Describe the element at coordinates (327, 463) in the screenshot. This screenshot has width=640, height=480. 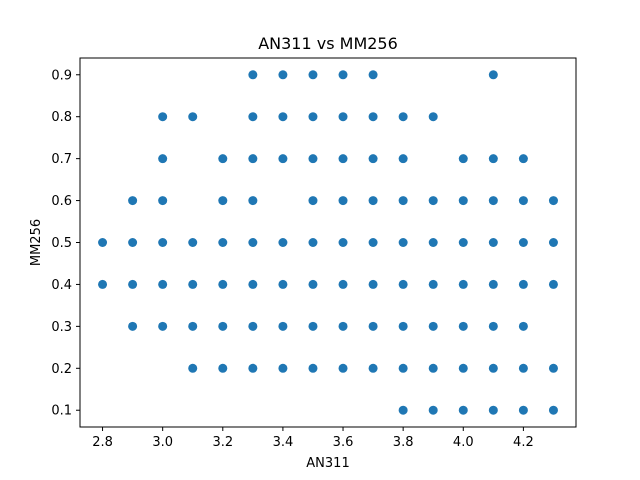
I see `x-axis-label: AN311` at that location.